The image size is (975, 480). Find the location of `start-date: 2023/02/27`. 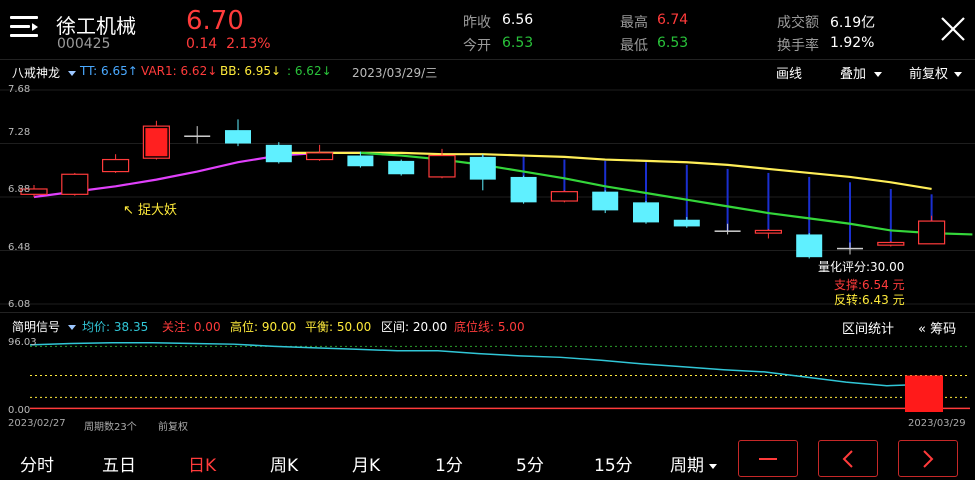

start-date: 2023/02/27 is located at coordinates (37, 423).